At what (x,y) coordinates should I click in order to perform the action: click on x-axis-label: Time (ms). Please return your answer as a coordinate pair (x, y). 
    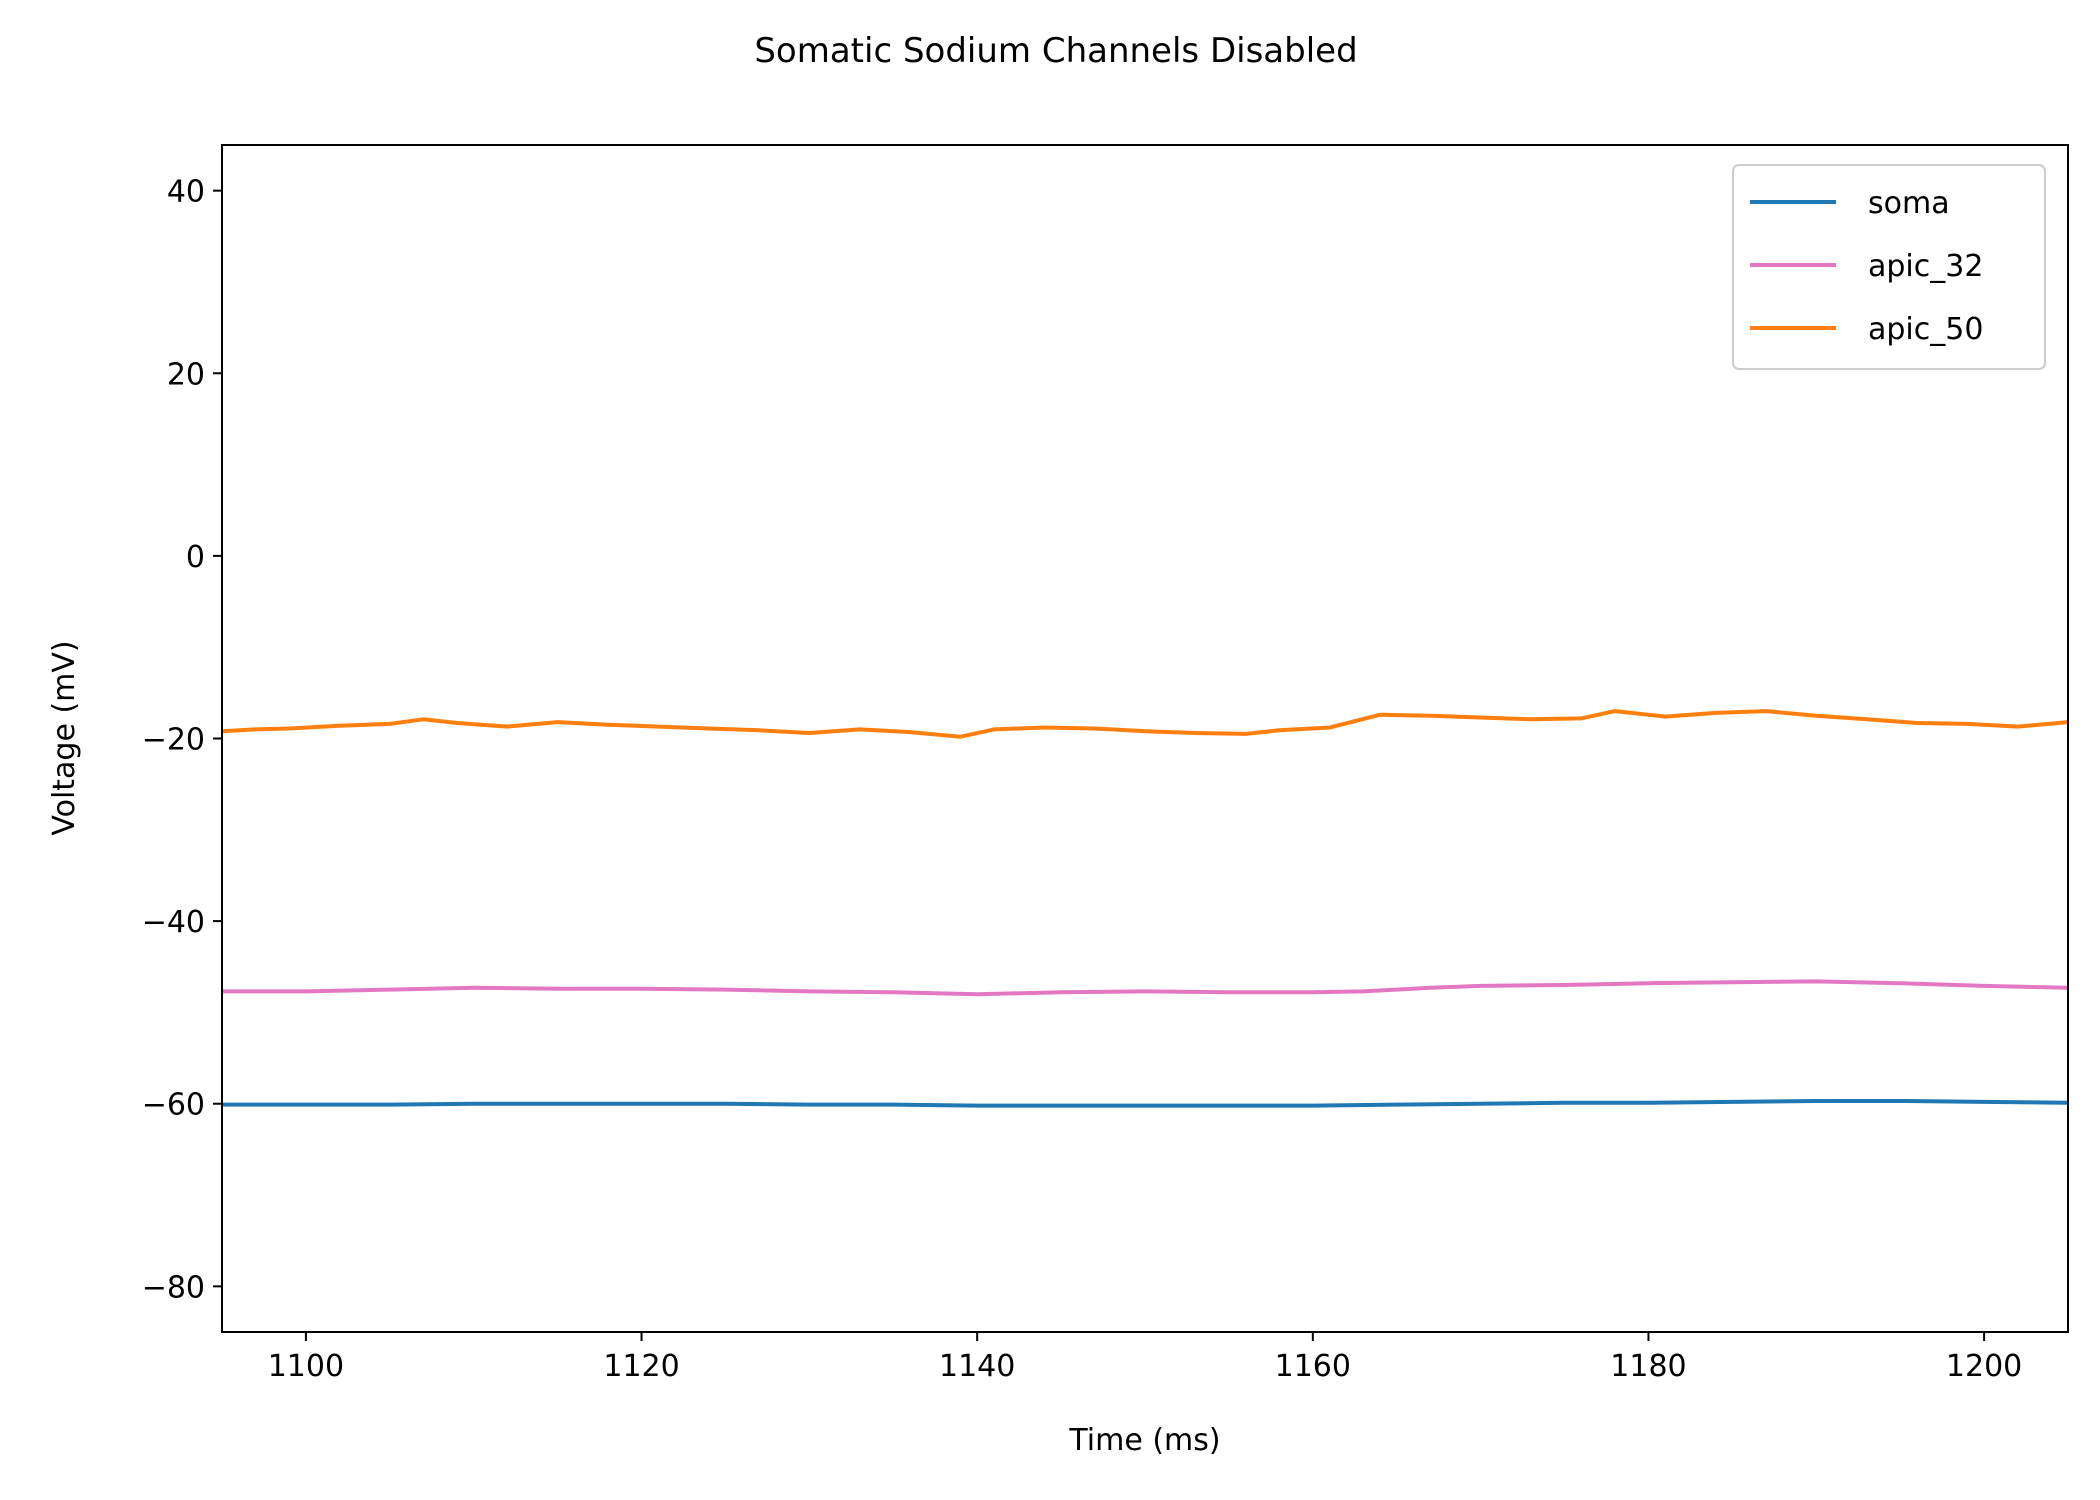
    Looking at the image, I should click on (1144, 1440).